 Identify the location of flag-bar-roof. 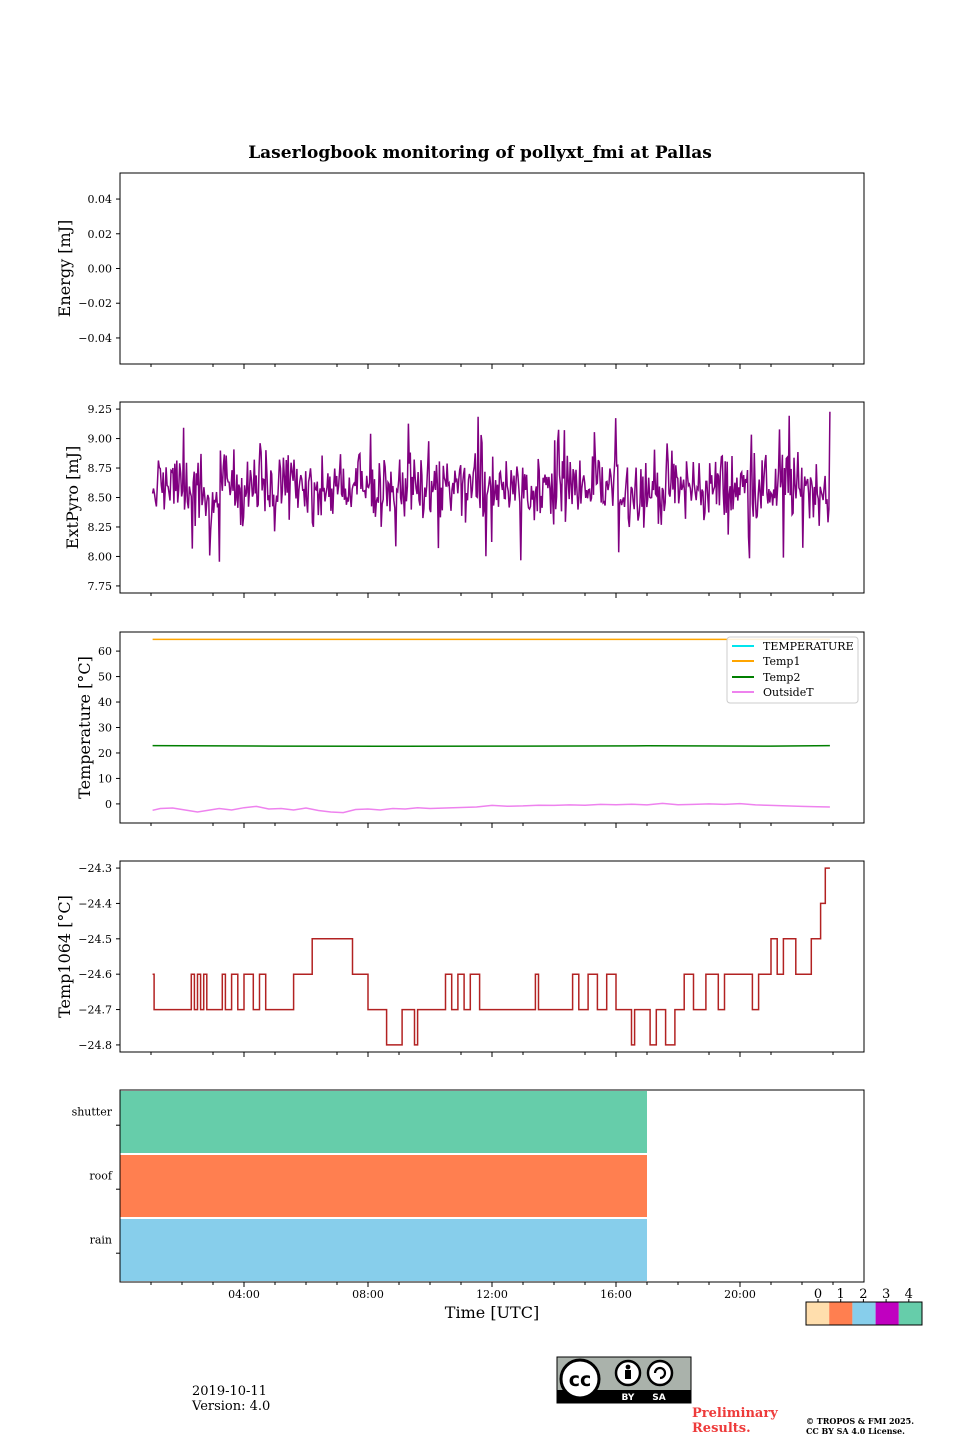
(383, 1186).